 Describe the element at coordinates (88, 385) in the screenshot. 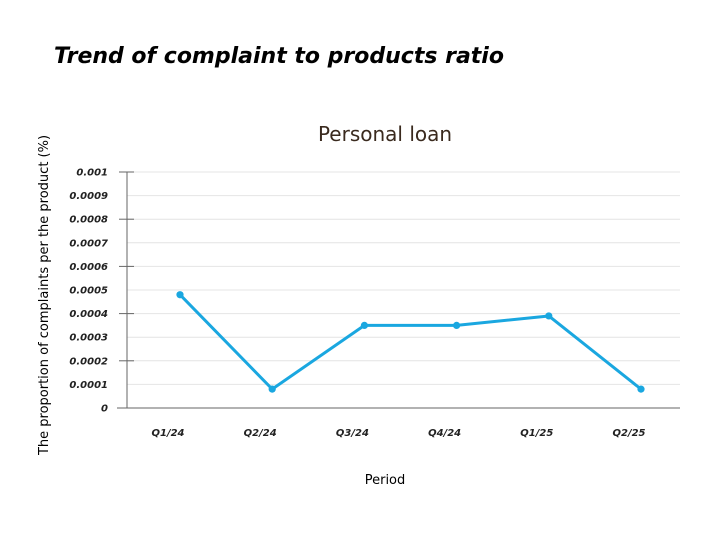

I see `y-tick-label: 0.0001` at that location.